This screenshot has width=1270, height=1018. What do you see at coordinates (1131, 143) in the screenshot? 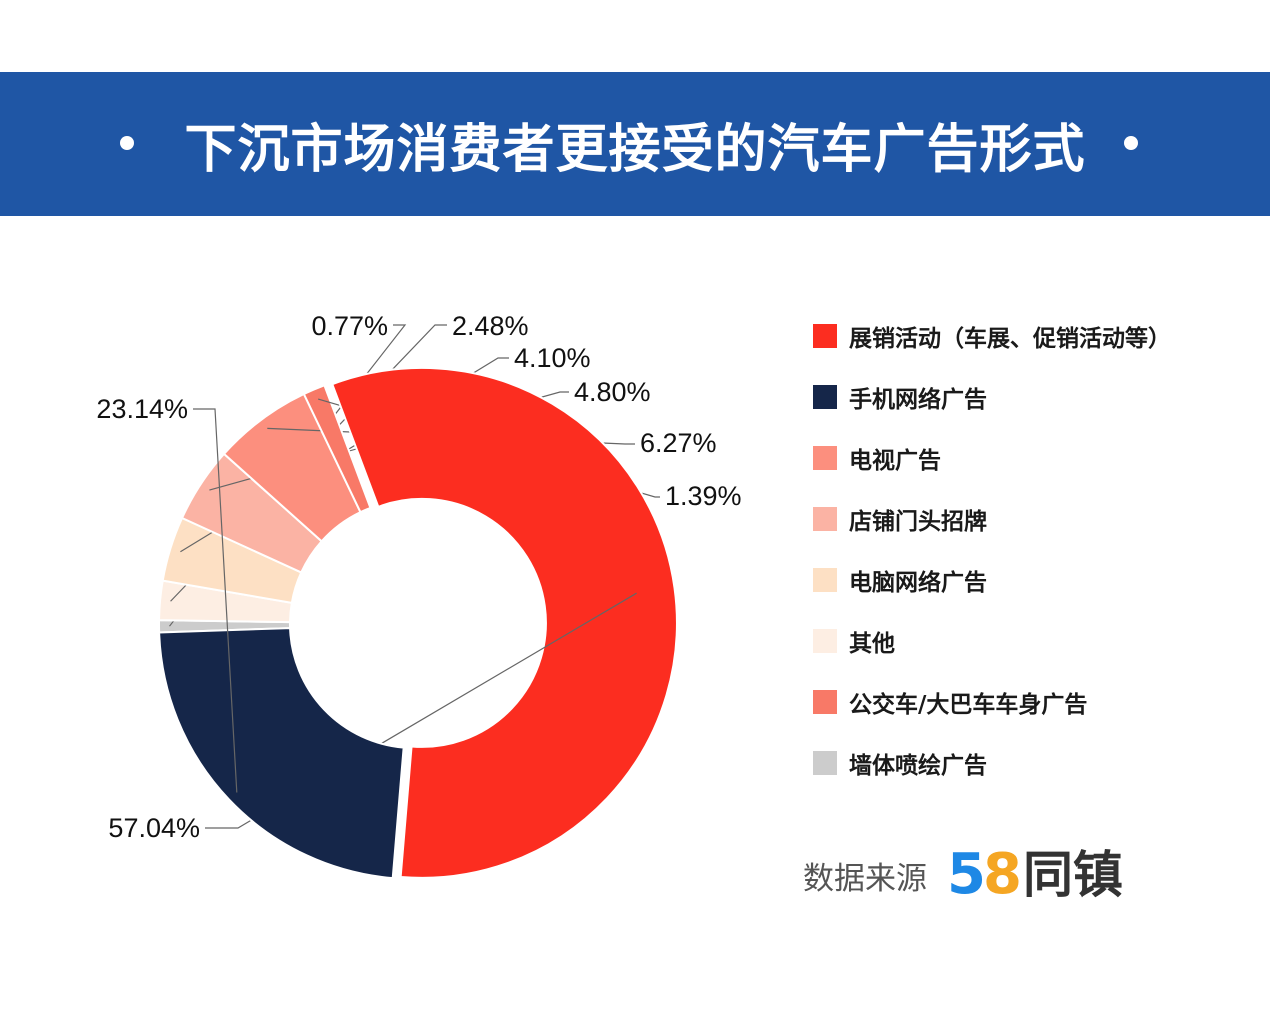
I see `bullet-dot-right` at bounding box center [1131, 143].